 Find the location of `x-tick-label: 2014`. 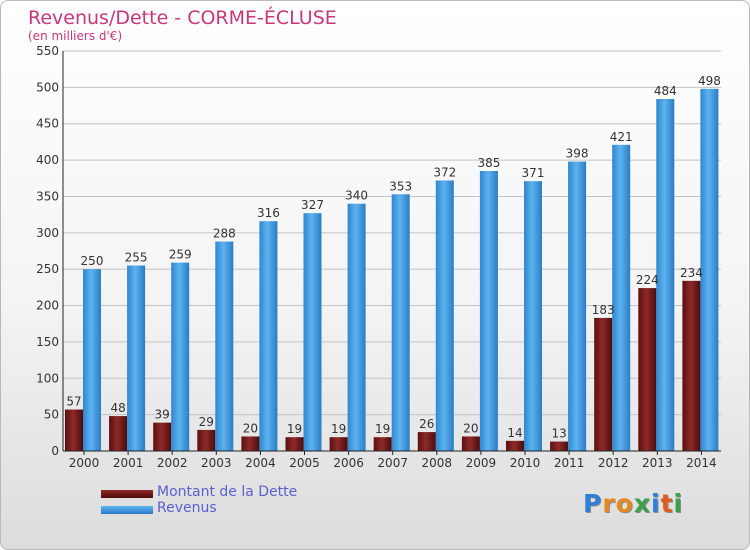

x-tick-label: 2014 is located at coordinates (701, 463).